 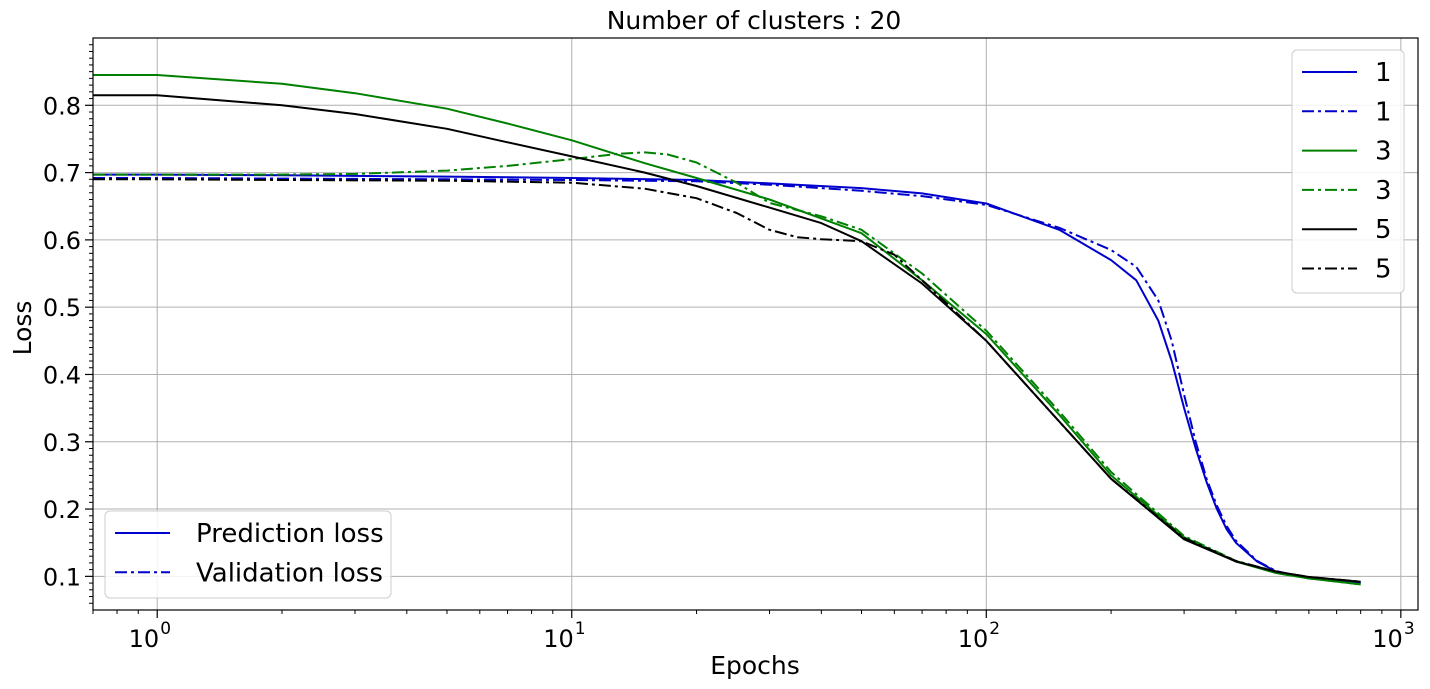 I want to click on legend-label: Validation loss, so click(x=289, y=573).